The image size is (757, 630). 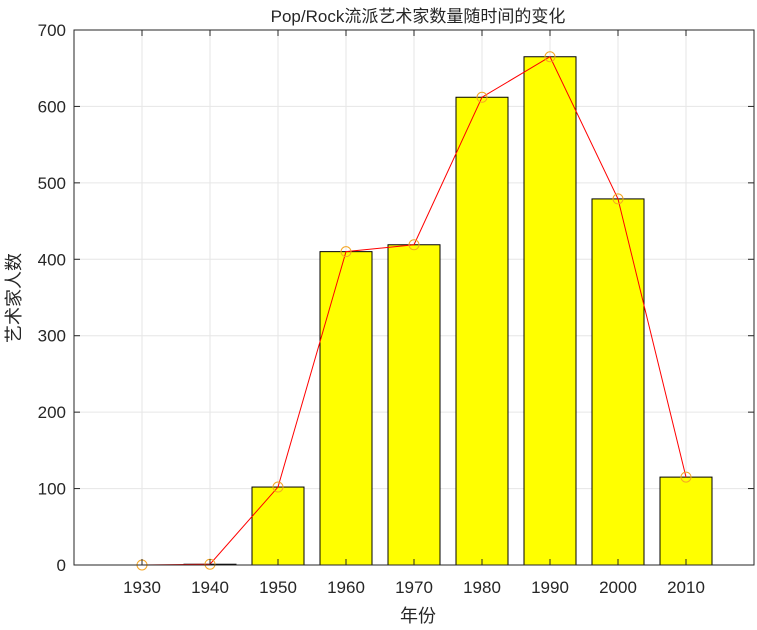 I want to click on y-tick-label: 700, so click(x=52, y=30).